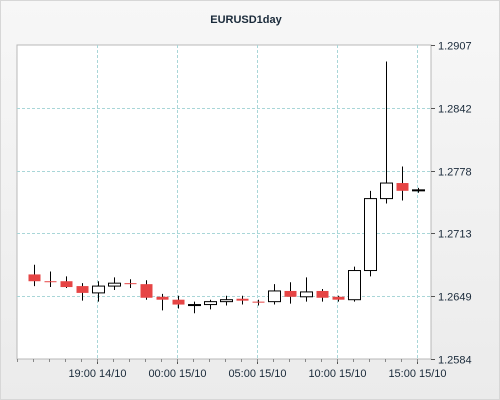 The image size is (500, 400). I want to click on y-tick-label: 1.2584, so click(455, 361).